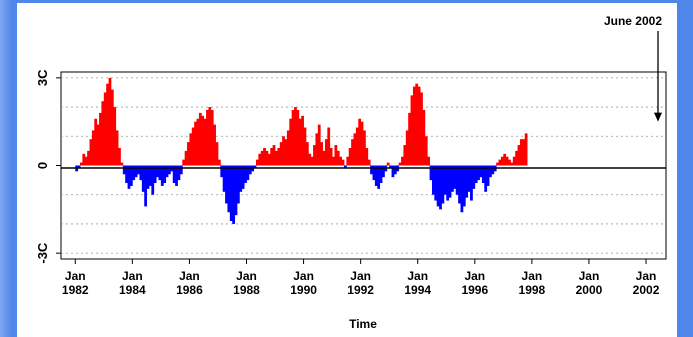  What do you see at coordinates (417, 290) in the screenshot?
I see `x-tick-year: 1994` at bounding box center [417, 290].